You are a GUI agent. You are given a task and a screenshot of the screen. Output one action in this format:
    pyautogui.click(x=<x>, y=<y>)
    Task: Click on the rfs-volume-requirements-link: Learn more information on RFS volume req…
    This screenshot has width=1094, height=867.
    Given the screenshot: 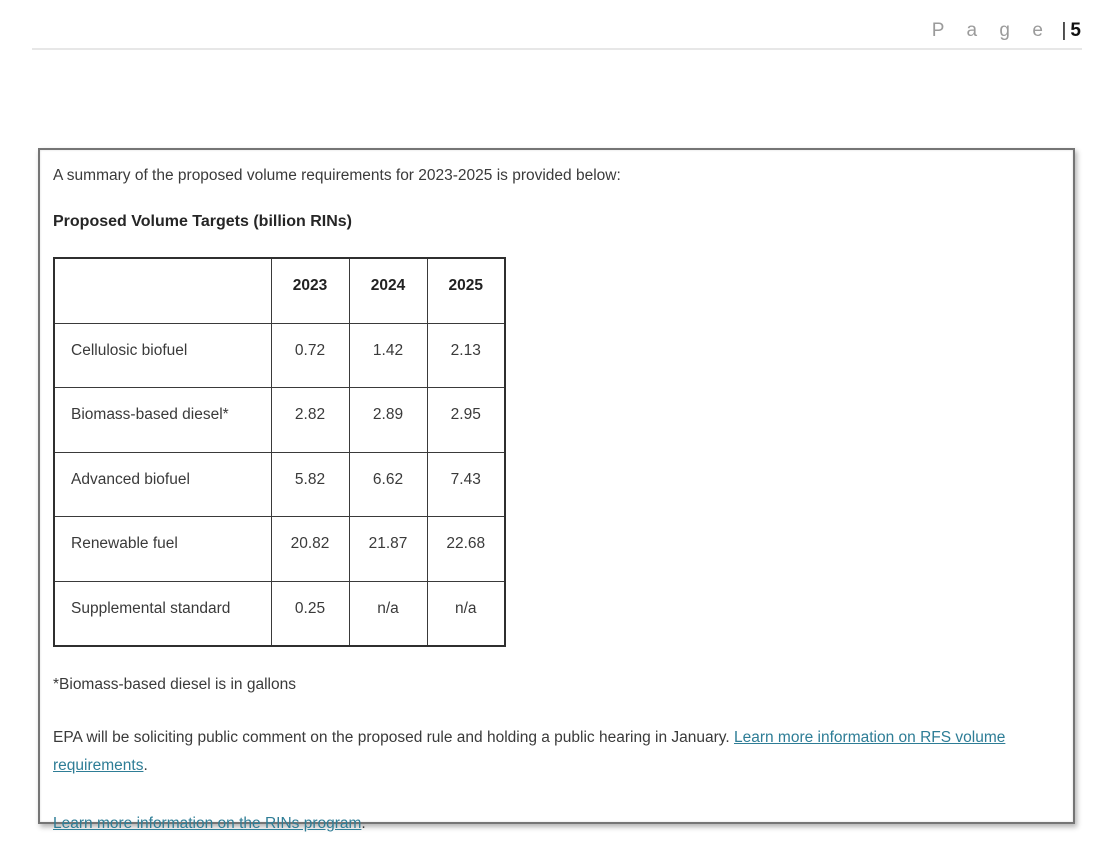 What is the action you would take?
    pyautogui.click(x=529, y=751)
    